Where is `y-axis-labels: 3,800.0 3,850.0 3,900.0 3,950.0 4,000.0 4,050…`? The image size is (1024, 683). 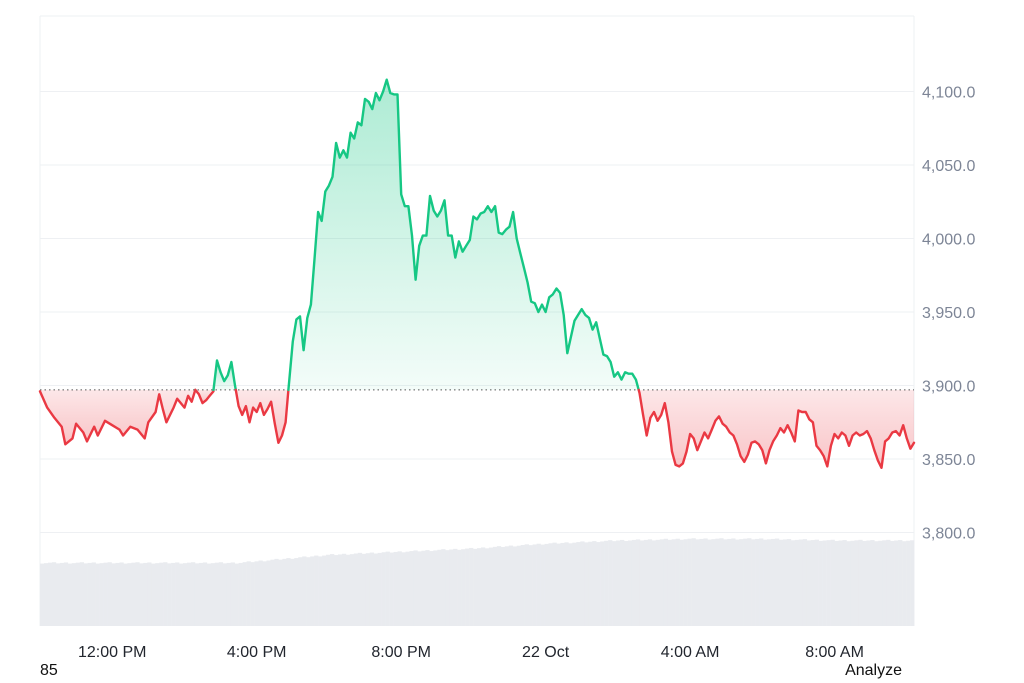 y-axis-labels: 3,800.0 3,850.0 3,900.0 3,950.0 4,000.0 4,050… is located at coordinates (948, 314).